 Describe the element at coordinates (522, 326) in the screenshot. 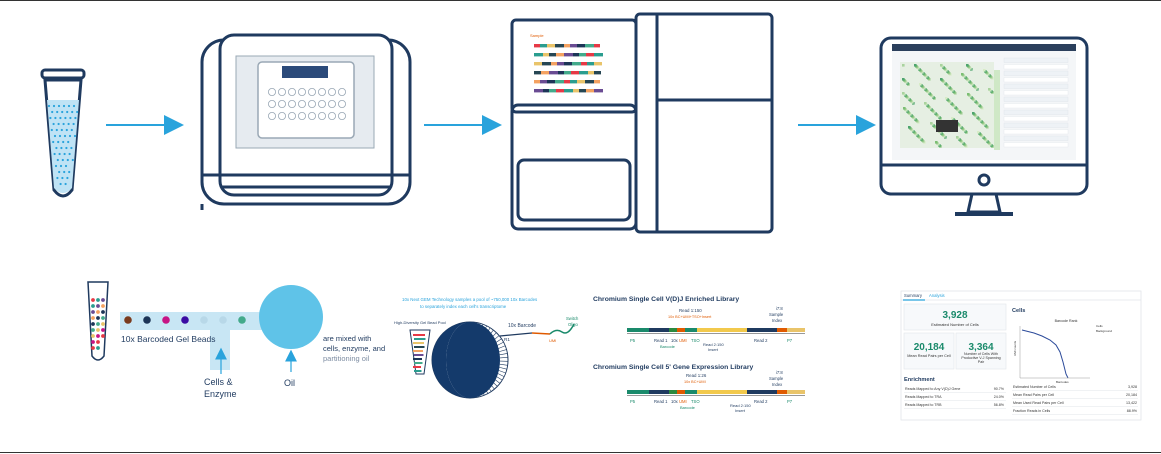

I see `barcode-label: 10x Barcode` at that location.